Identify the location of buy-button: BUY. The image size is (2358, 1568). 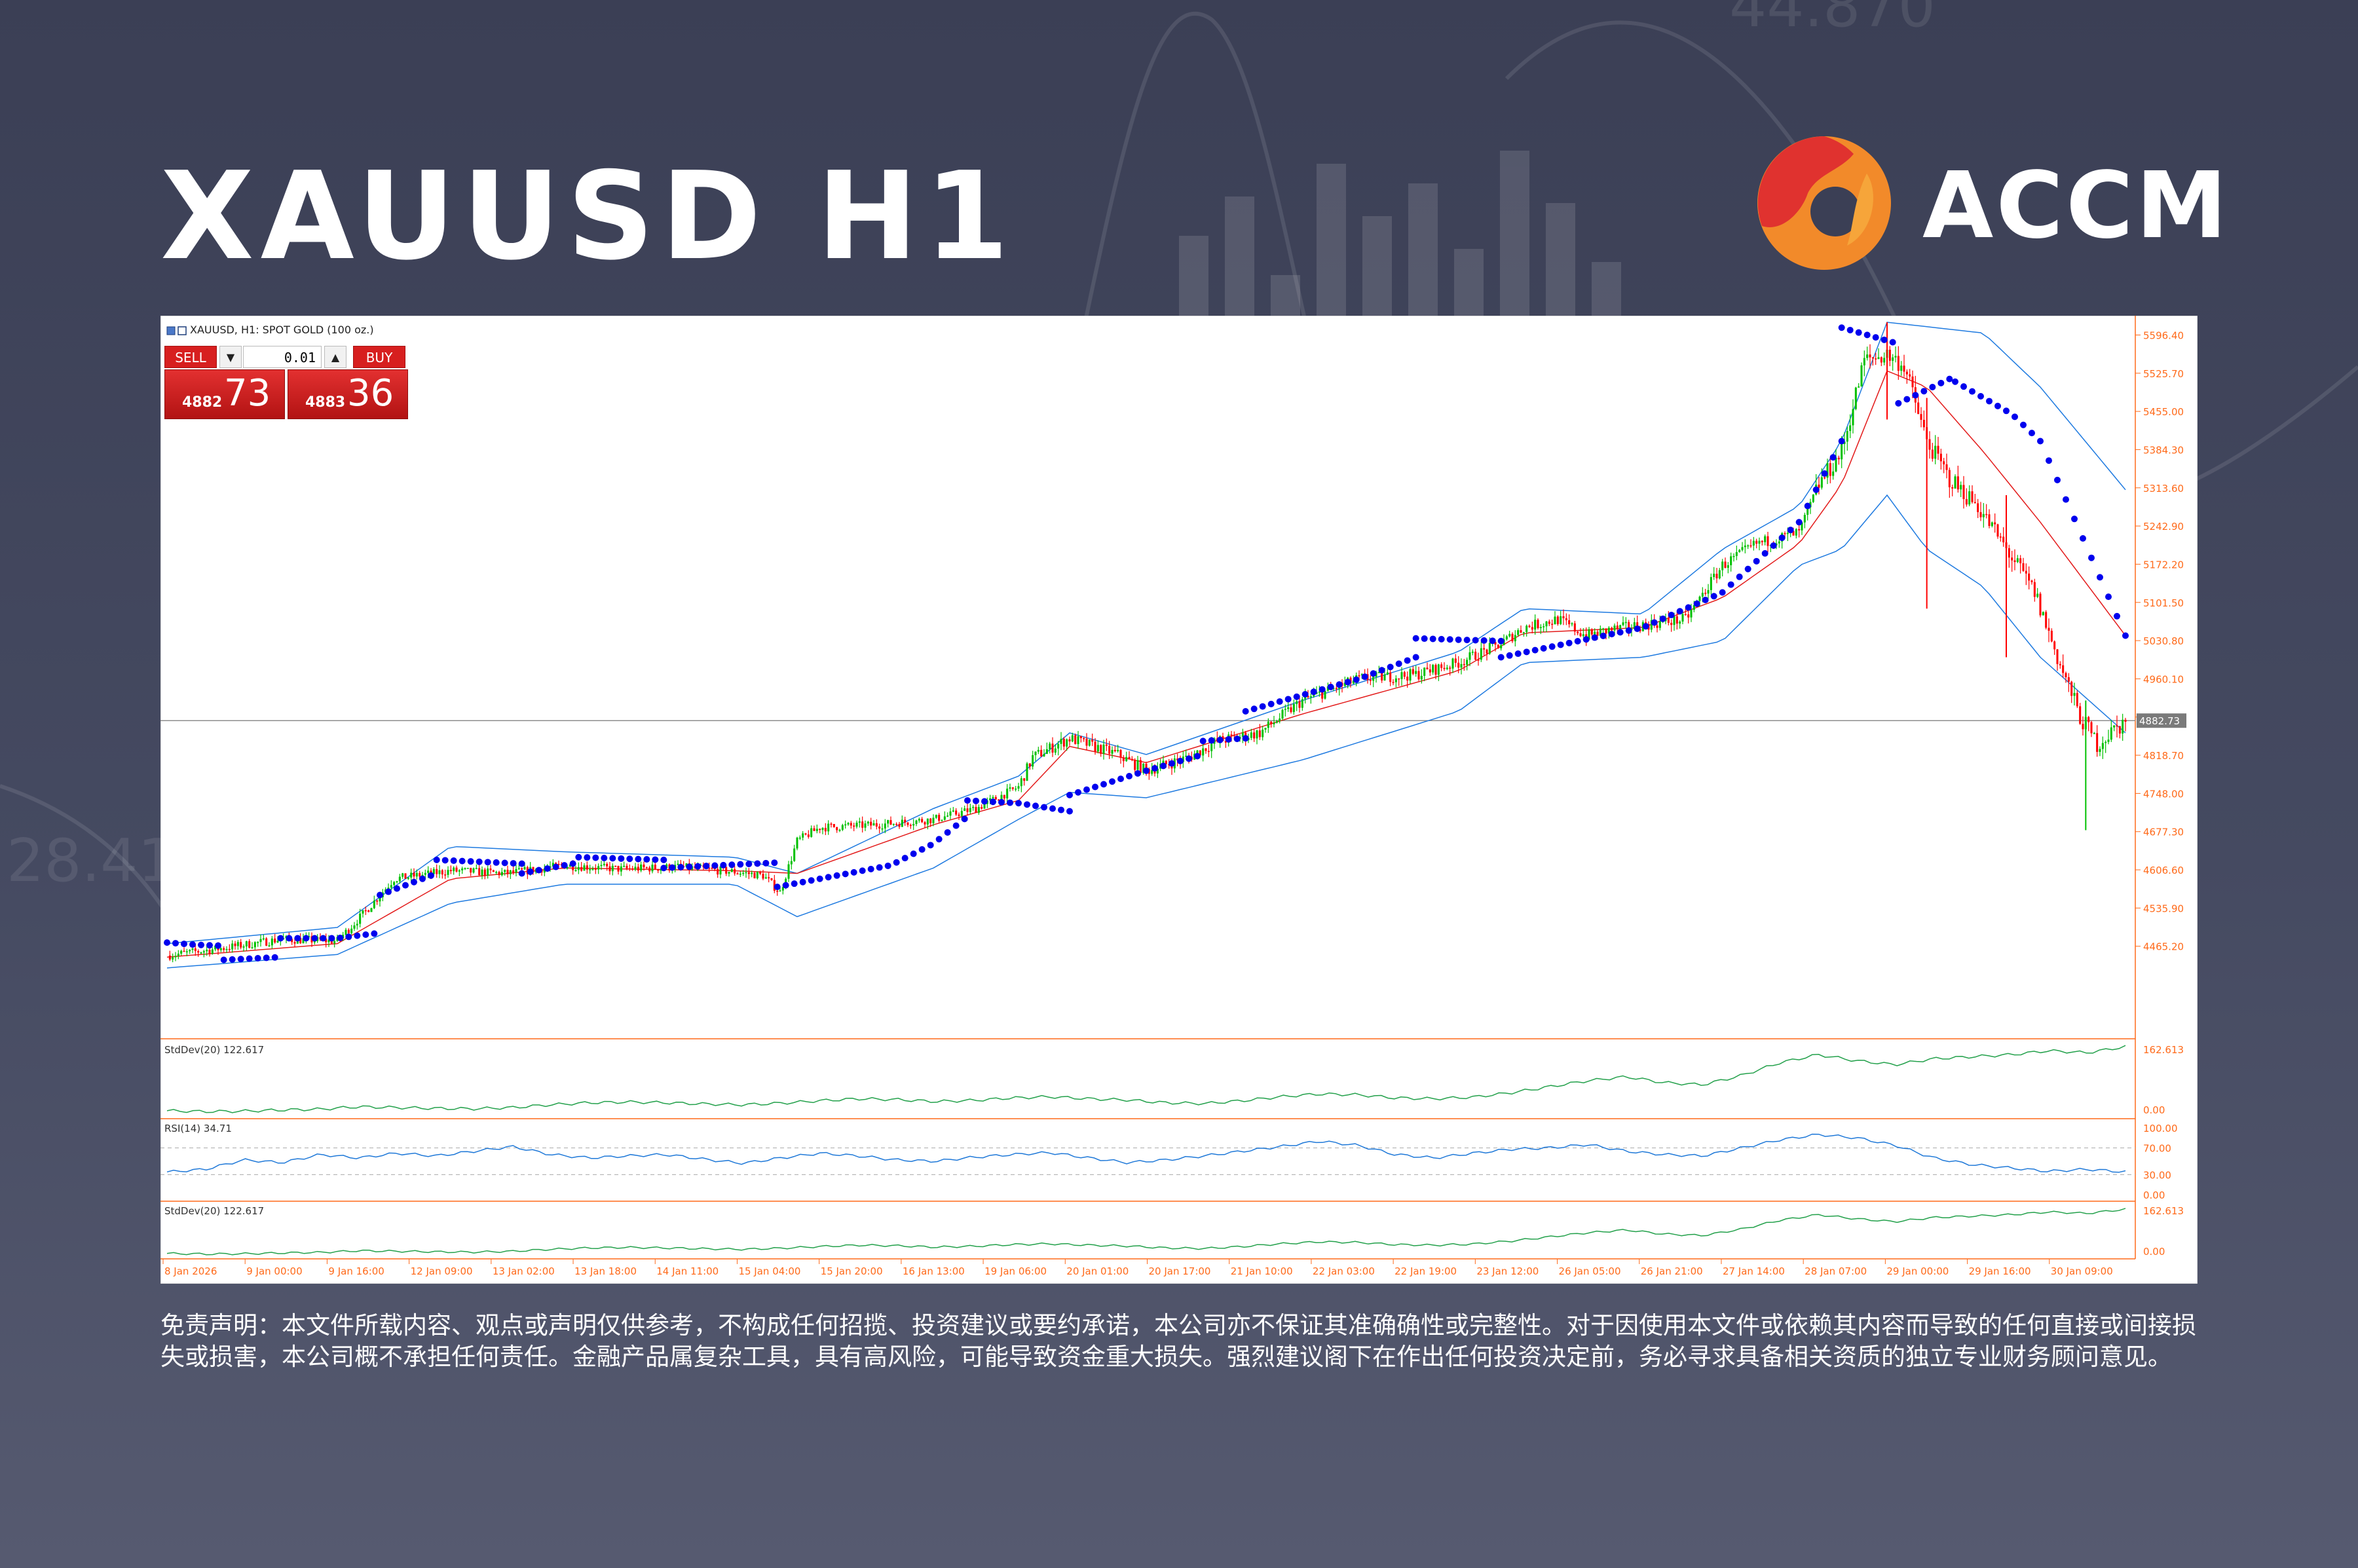
(379, 357).